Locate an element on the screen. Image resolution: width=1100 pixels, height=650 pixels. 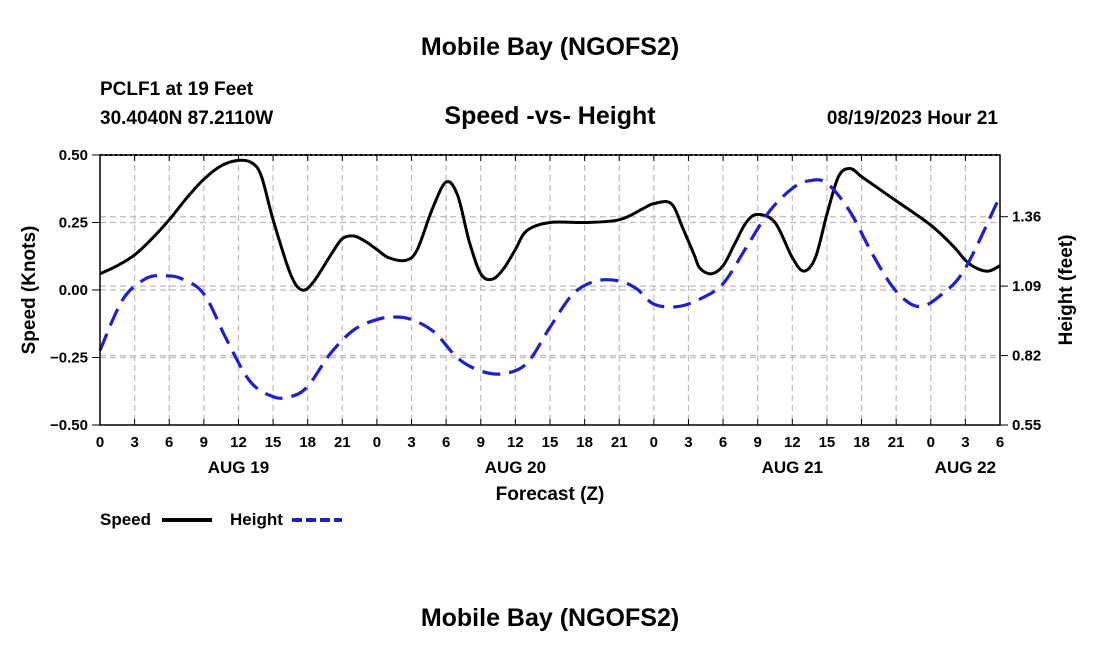
station-name: PCLF1 at 19 Feet is located at coordinates (177, 89).